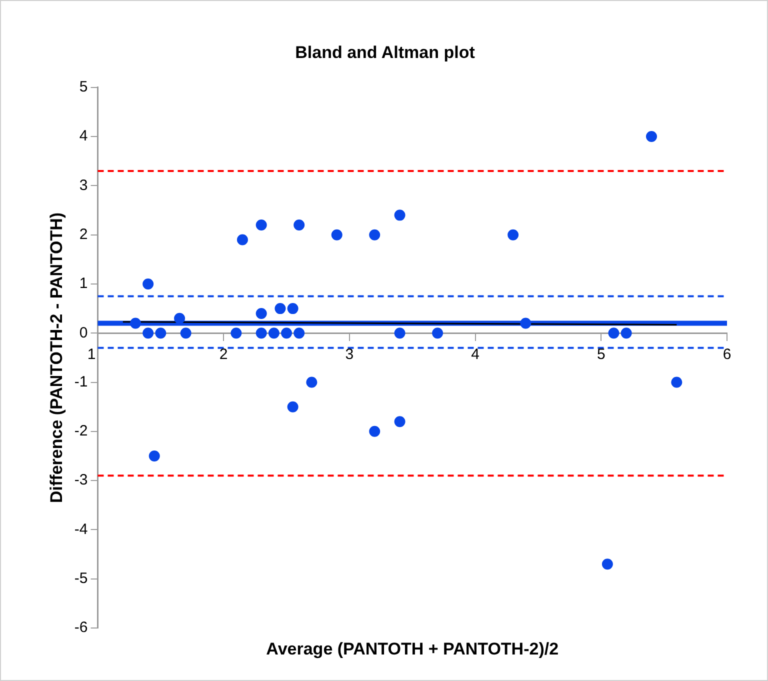 The height and width of the screenshot is (681, 768). I want to click on y-tick-label: 4, so click(83, 136).